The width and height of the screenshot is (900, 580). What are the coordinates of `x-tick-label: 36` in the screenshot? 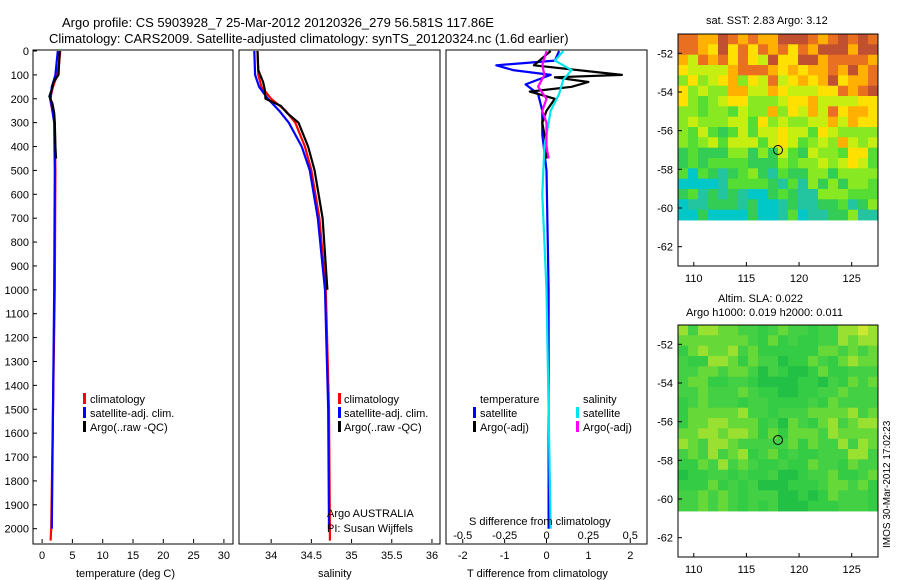 It's located at (432, 556).